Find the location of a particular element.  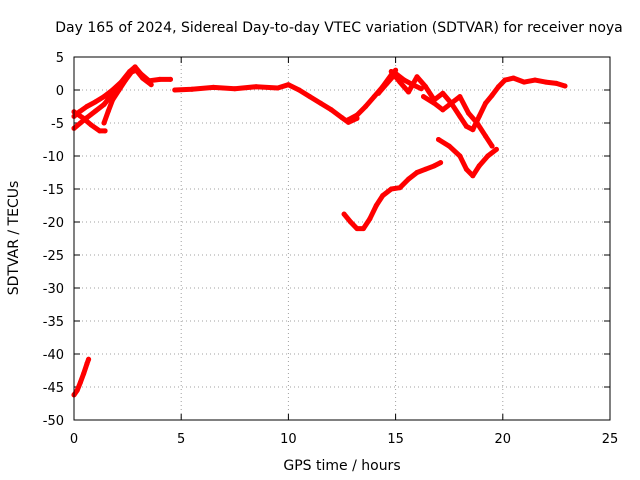

y-tick-label: -50 is located at coordinates (53, 421).